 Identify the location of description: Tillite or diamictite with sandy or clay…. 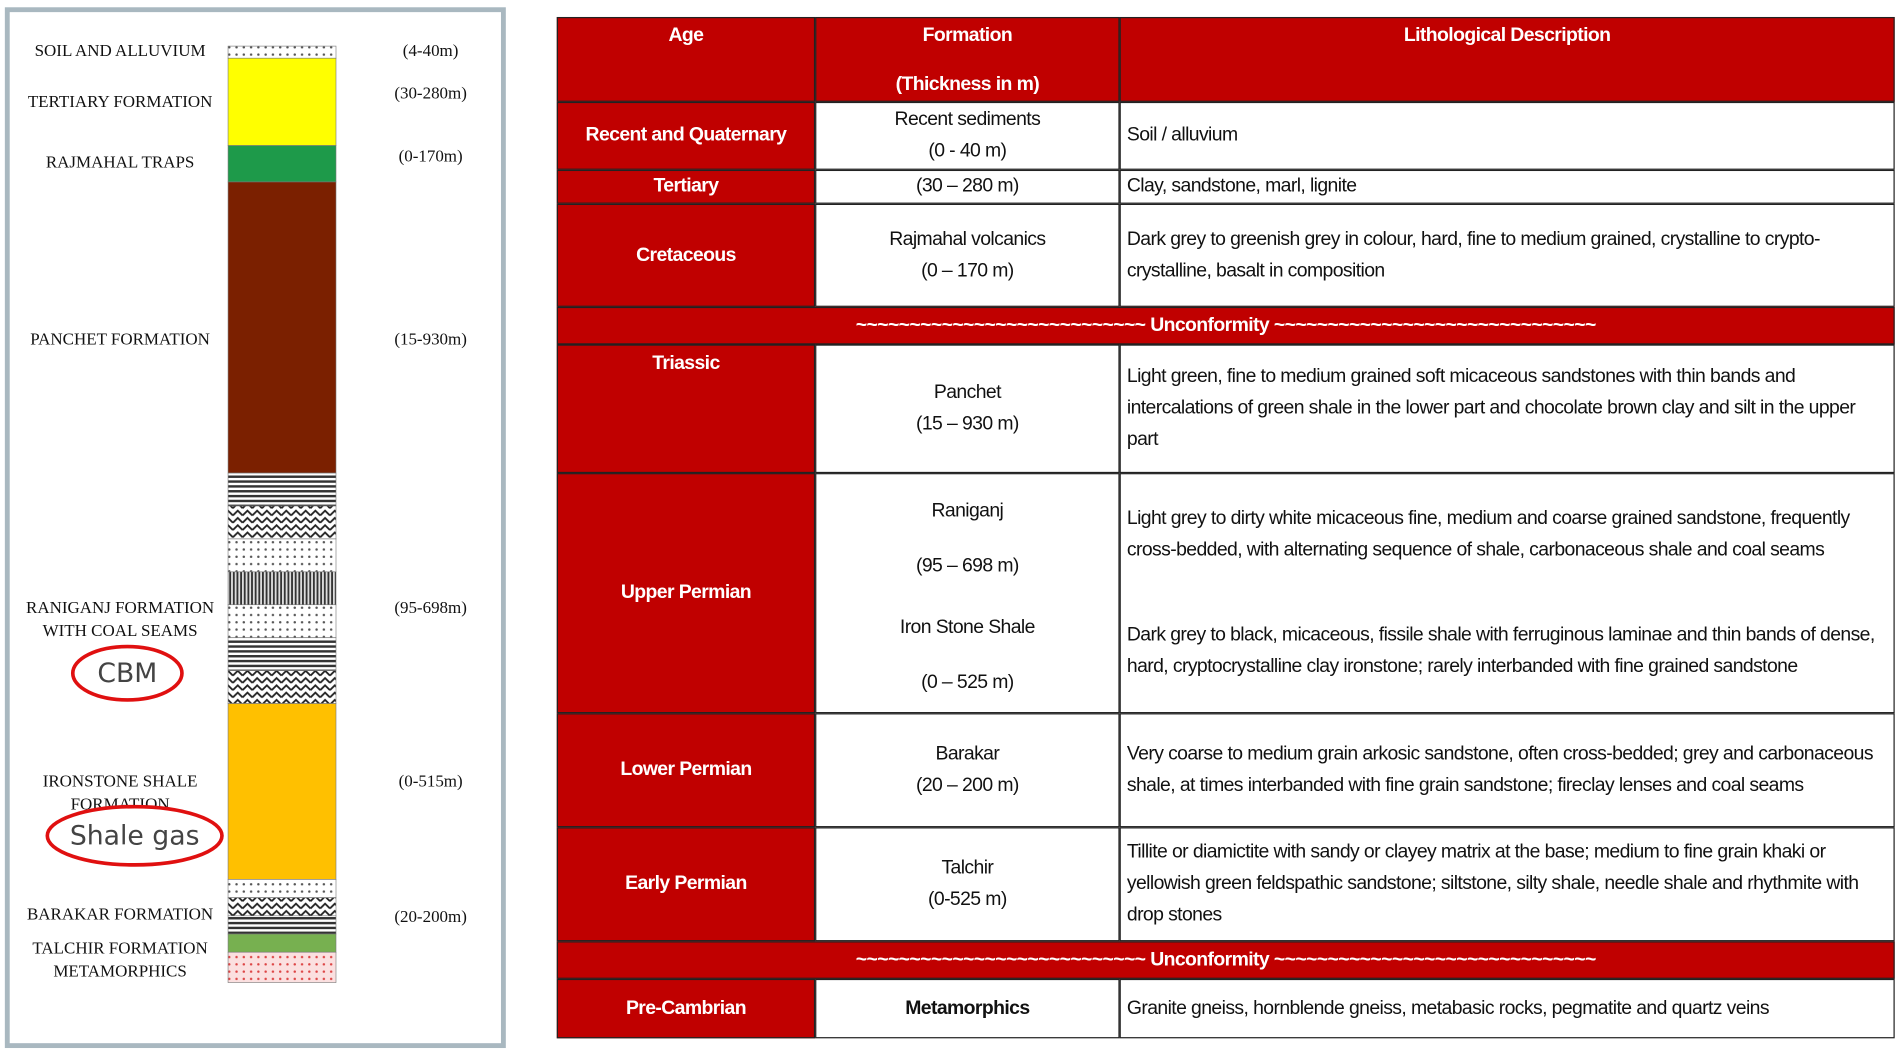
(1492, 883).